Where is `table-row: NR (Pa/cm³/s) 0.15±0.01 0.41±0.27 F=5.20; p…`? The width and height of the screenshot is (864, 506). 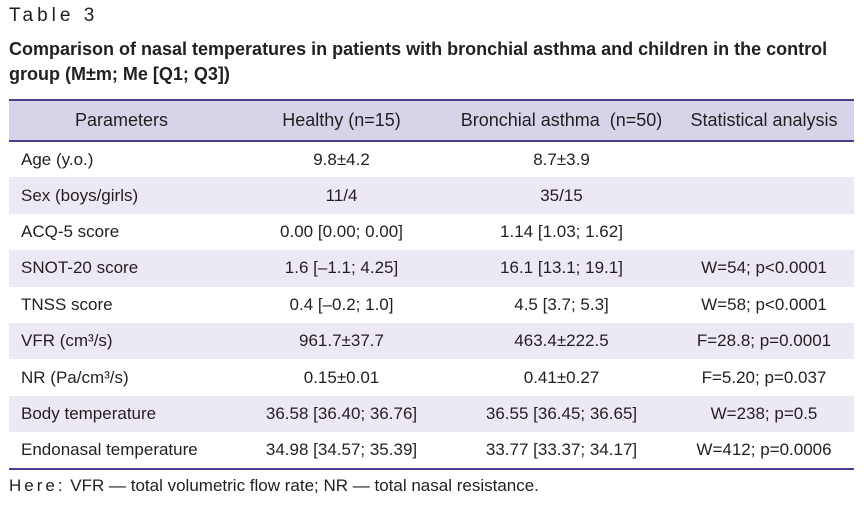 table-row: NR (Pa/cm³/s) 0.15±0.01 0.41±0.27 F=5.20; p… is located at coordinates (431, 377).